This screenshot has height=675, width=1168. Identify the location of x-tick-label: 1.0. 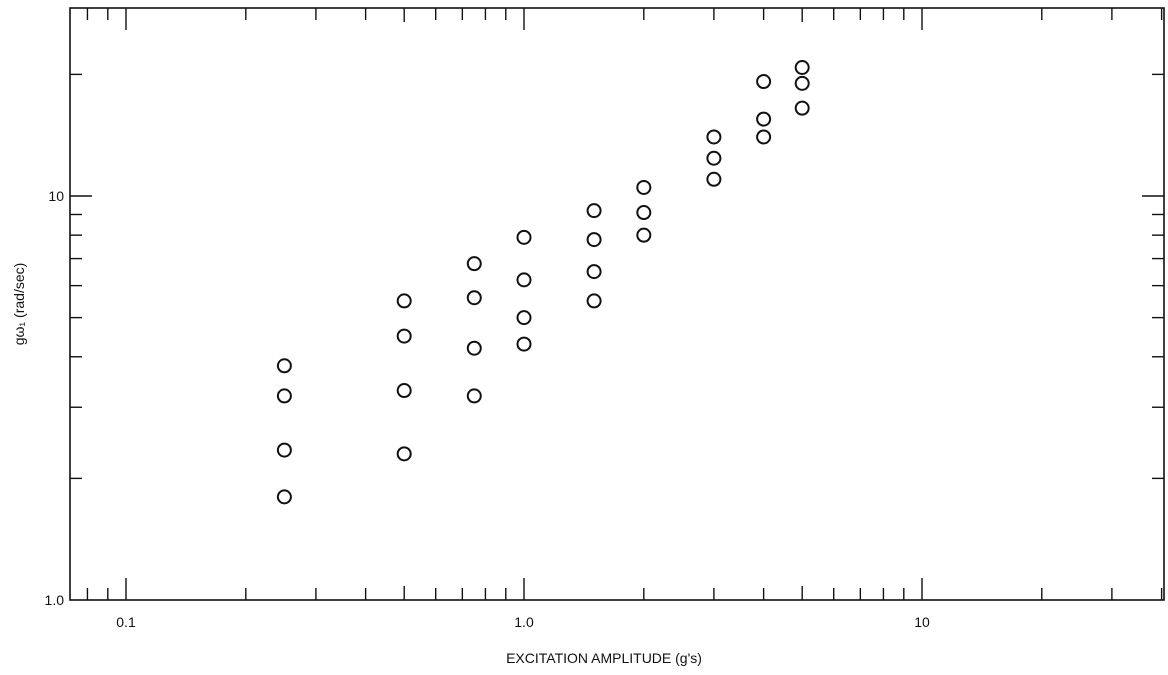
(524, 622).